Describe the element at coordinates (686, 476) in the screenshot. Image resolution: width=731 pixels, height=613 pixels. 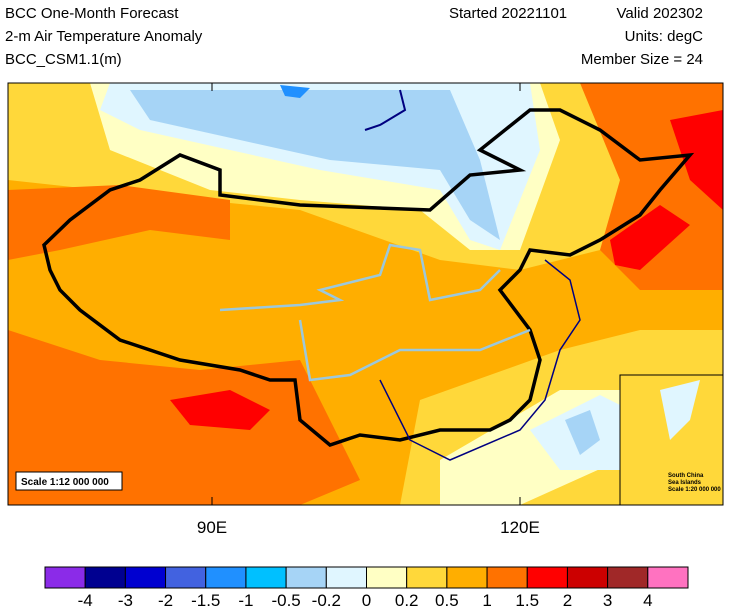
I see `inset-label: South China` at that location.